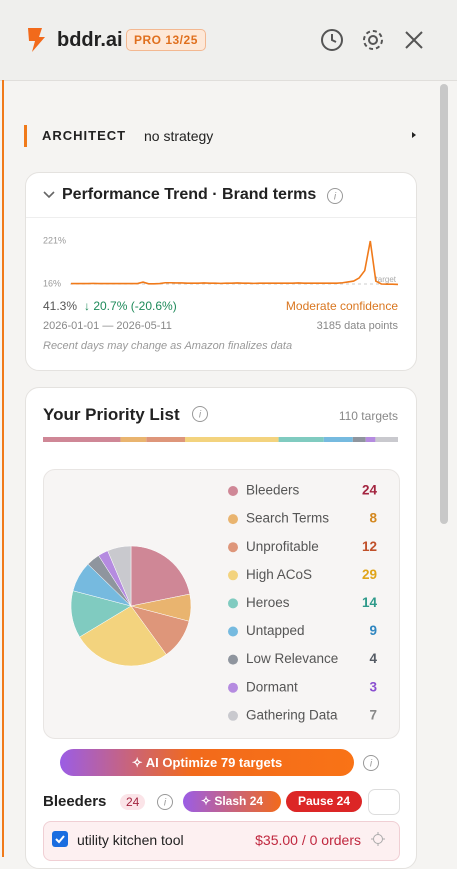 The image size is (457, 869). I want to click on optimize-label: ✧, so click(138, 762).